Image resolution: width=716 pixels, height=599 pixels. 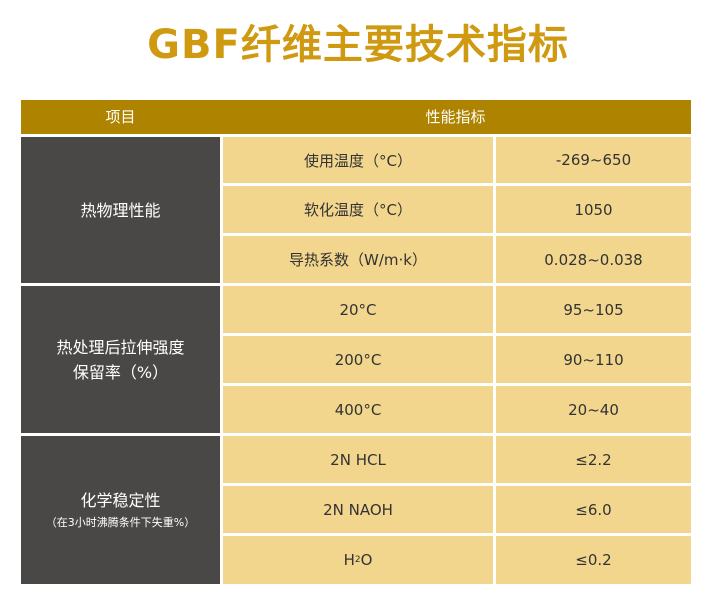 What do you see at coordinates (358, 209) in the screenshot?
I see `param-cell: 软化温度（°C）` at bounding box center [358, 209].